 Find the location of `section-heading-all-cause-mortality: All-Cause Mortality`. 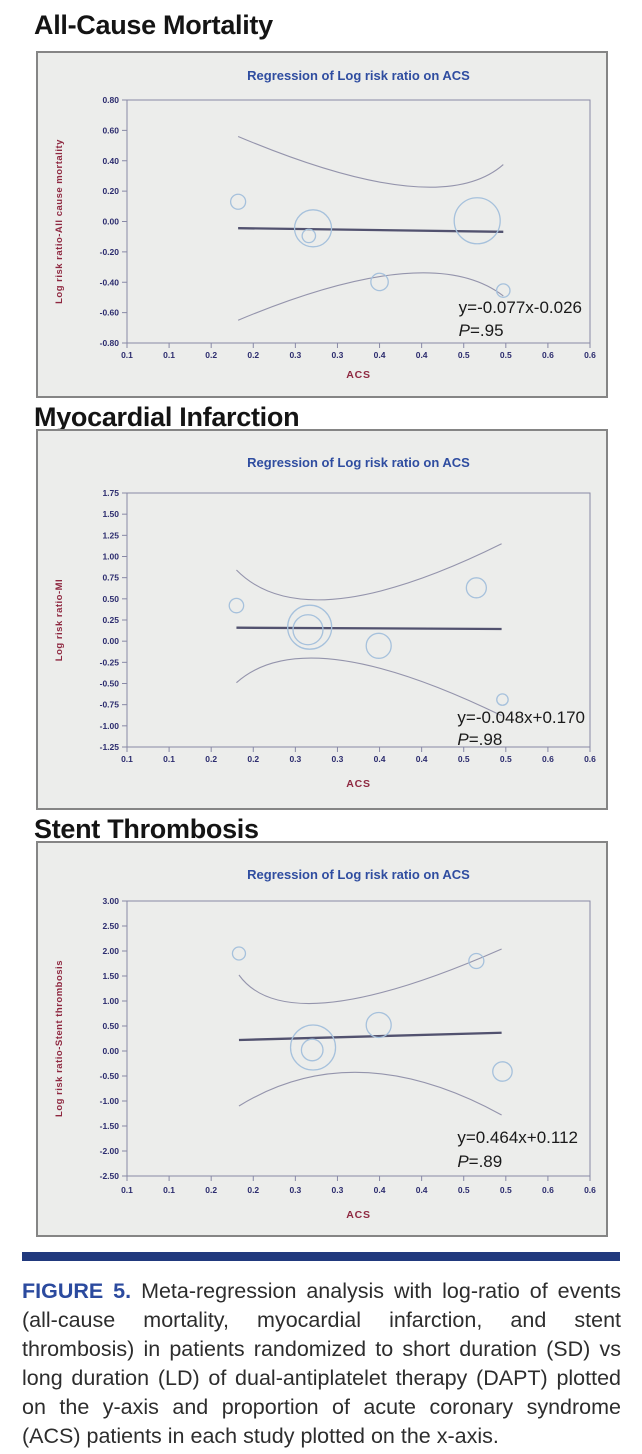

section-heading-all-cause-mortality: All-Cause Mortality is located at coordinates (153, 25).